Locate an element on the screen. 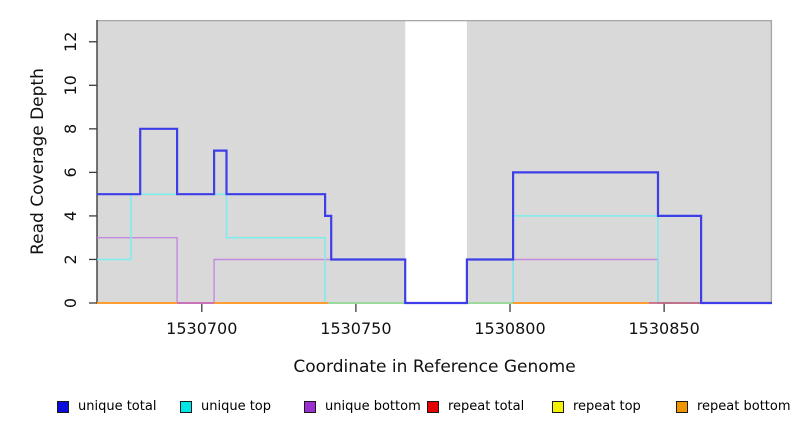  x-tick-label: 1530800 is located at coordinates (509, 328).